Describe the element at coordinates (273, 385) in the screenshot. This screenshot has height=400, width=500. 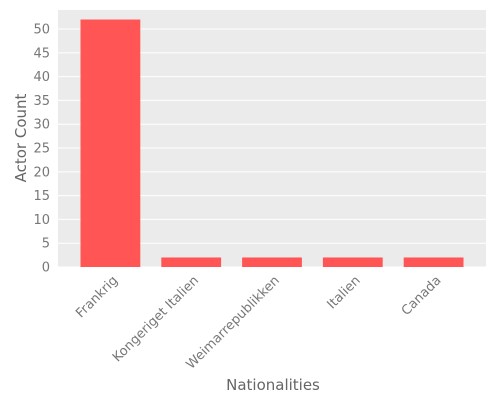
I see `x-axis-title: Nationalities` at that location.